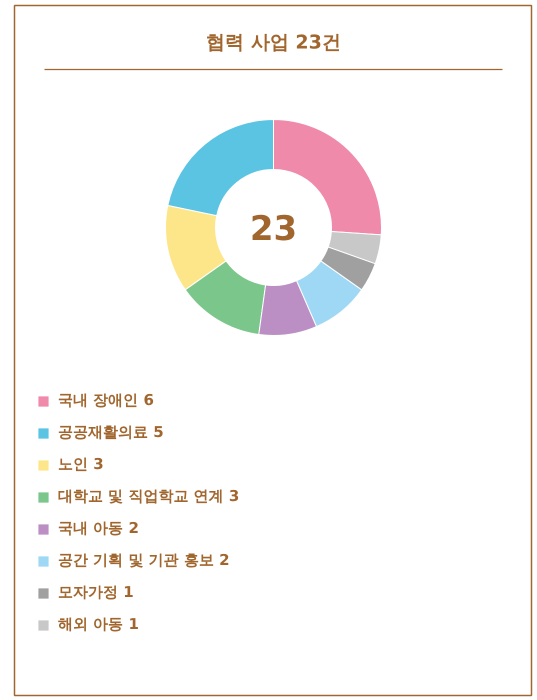  What do you see at coordinates (149, 496) in the screenshot?
I see `legend-label: 대학교 및 직업학교 연계 3` at bounding box center [149, 496].